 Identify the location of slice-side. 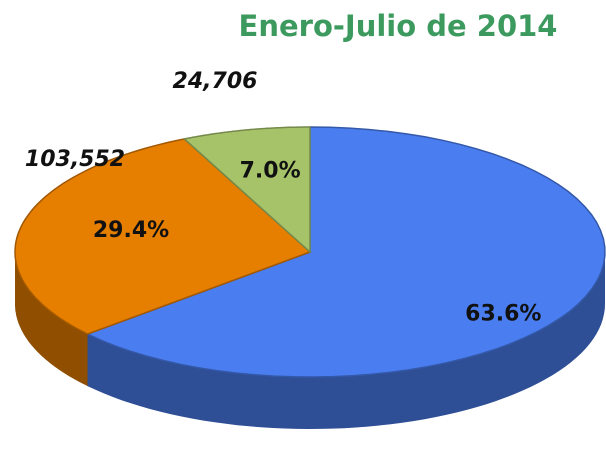
(51, 319).